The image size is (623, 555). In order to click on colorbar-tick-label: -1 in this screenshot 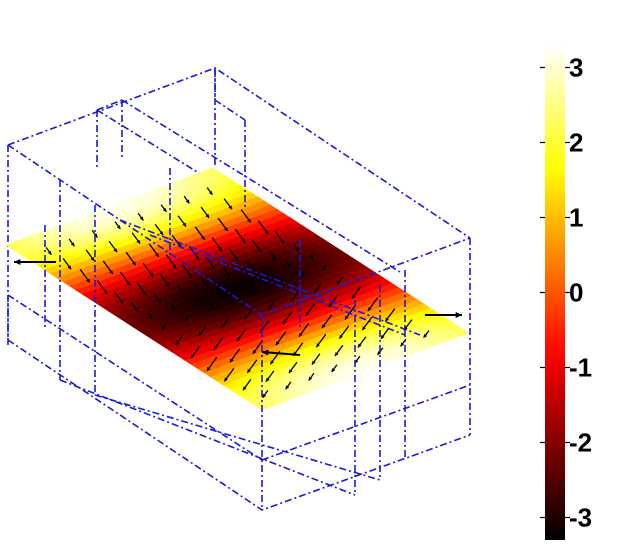, I will do `click(580, 368)`.